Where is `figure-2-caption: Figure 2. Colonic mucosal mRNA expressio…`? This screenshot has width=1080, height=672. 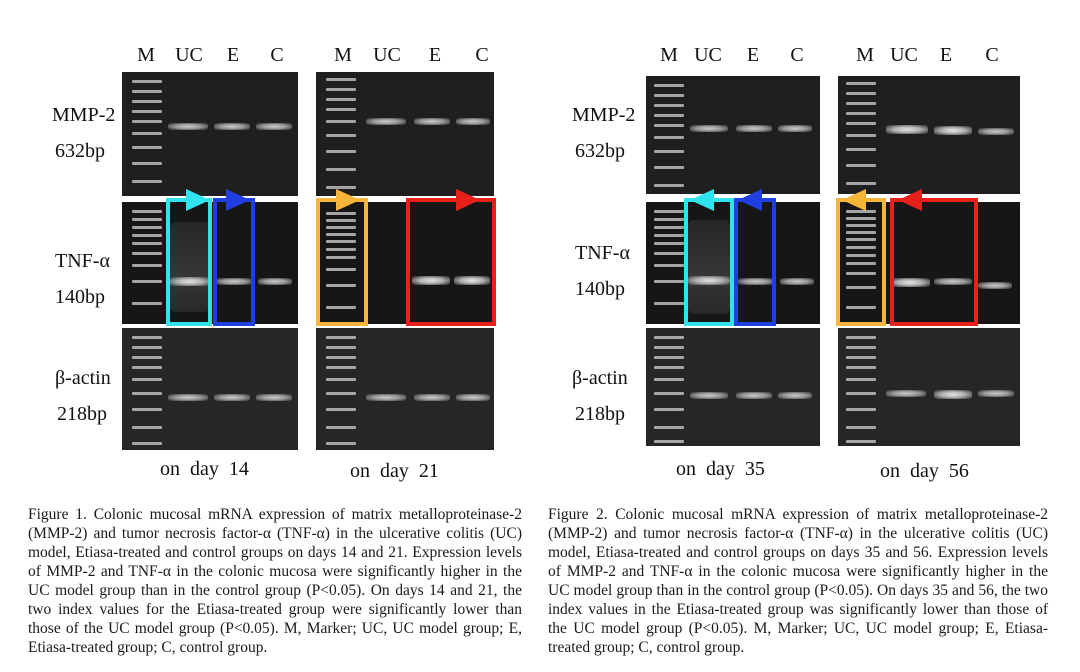
figure-2-caption: Figure 2. Colonic mucosal mRNA expressio… is located at coordinates (798, 581).